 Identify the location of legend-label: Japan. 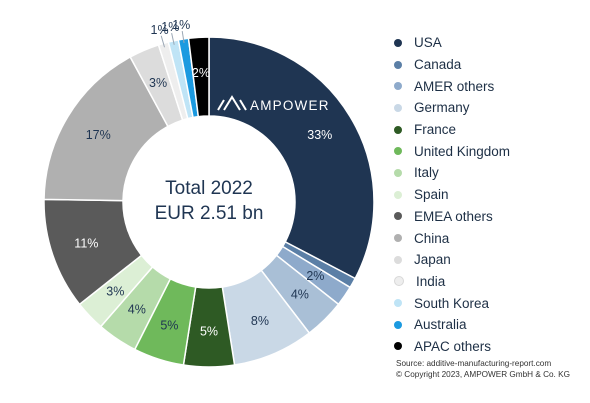
(432, 260).